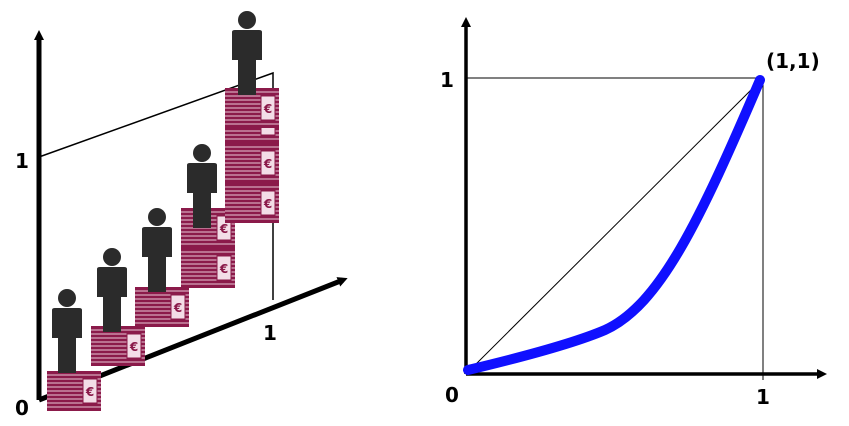 Image resolution: width=849 pixels, height=426 pixels. Describe the element at coordinates (22, 408) in the screenshot. I see `left-origin-label: 0` at that location.